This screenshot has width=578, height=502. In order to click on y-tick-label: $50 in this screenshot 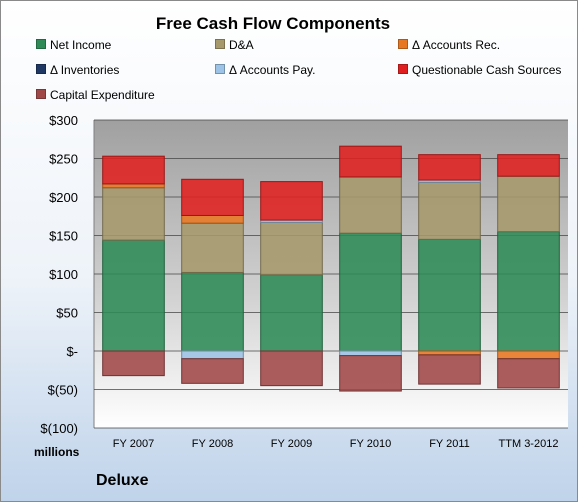, I will do `click(67, 313)`.